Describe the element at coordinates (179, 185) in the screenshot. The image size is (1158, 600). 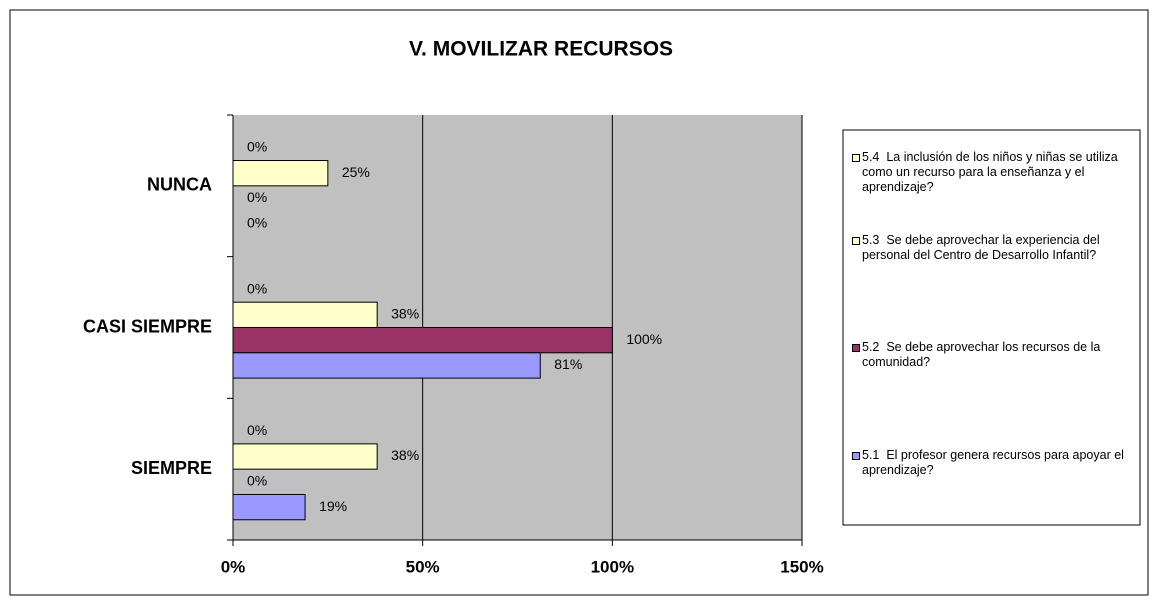
I see `y-tick-label: NUNCA` at that location.